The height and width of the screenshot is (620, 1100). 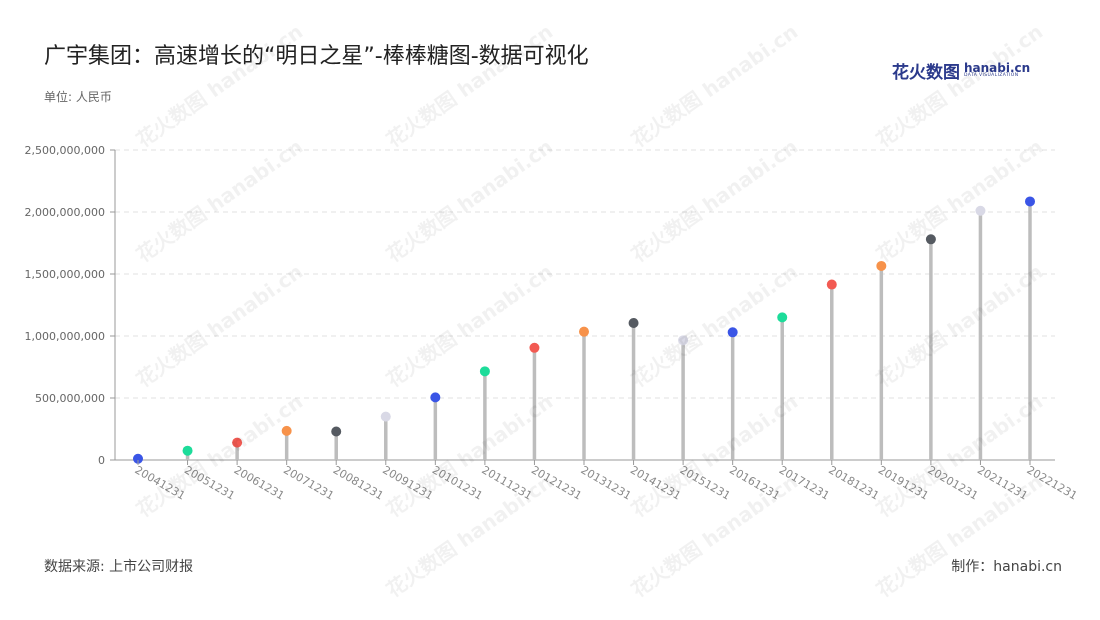 I want to click on logo-en-text: hanabi.cn, so click(x=997, y=68).